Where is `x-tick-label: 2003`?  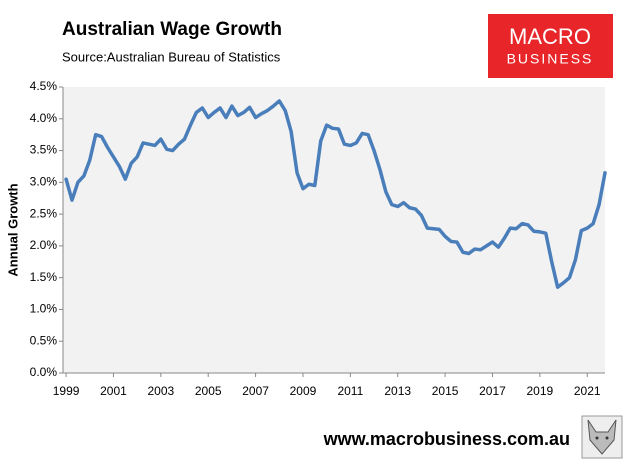 x-tick-label: 2003 is located at coordinates (160, 391).